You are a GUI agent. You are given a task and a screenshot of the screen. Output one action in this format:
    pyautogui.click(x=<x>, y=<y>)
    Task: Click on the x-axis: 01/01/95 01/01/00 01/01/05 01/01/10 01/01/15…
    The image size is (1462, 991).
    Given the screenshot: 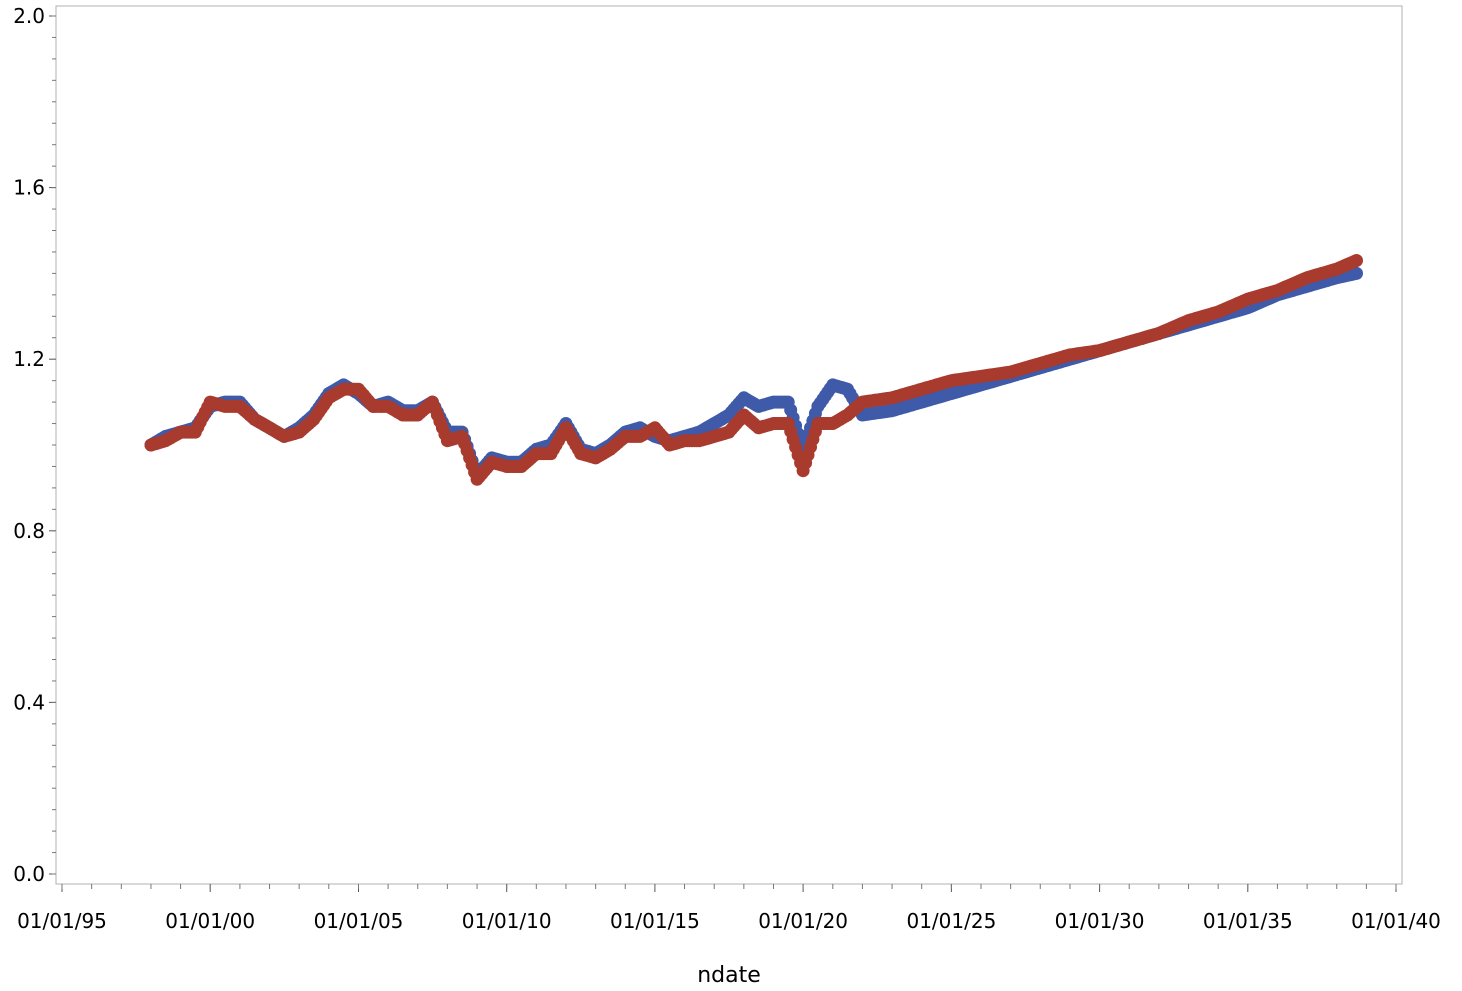 What is the action you would take?
    pyautogui.click(x=729, y=908)
    